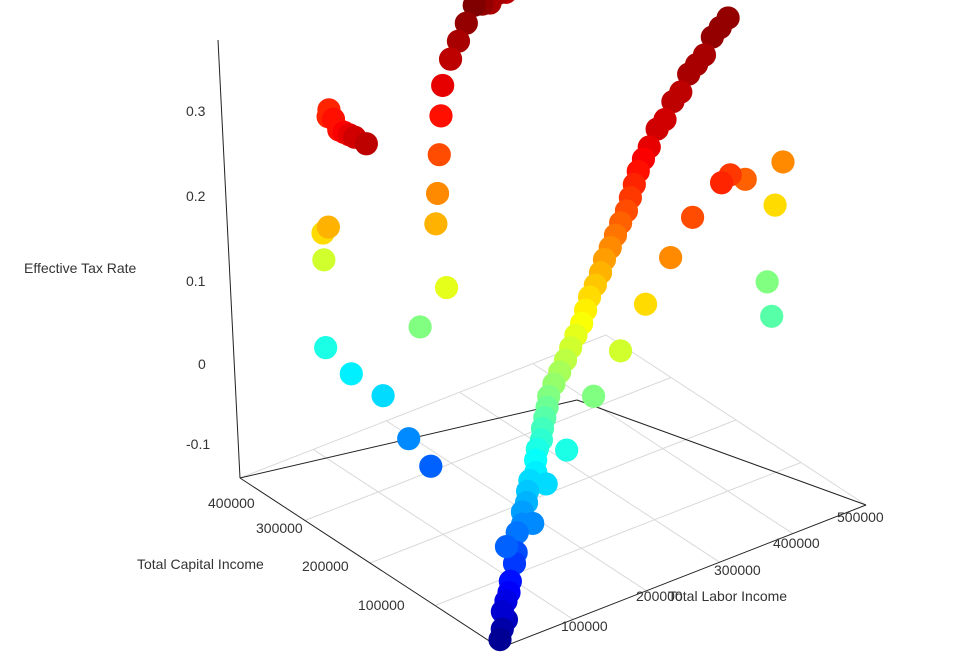 This screenshot has height=658, width=968. What do you see at coordinates (860, 517) in the screenshot?
I see `labor-tick-label: 500000` at bounding box center [860, 517].